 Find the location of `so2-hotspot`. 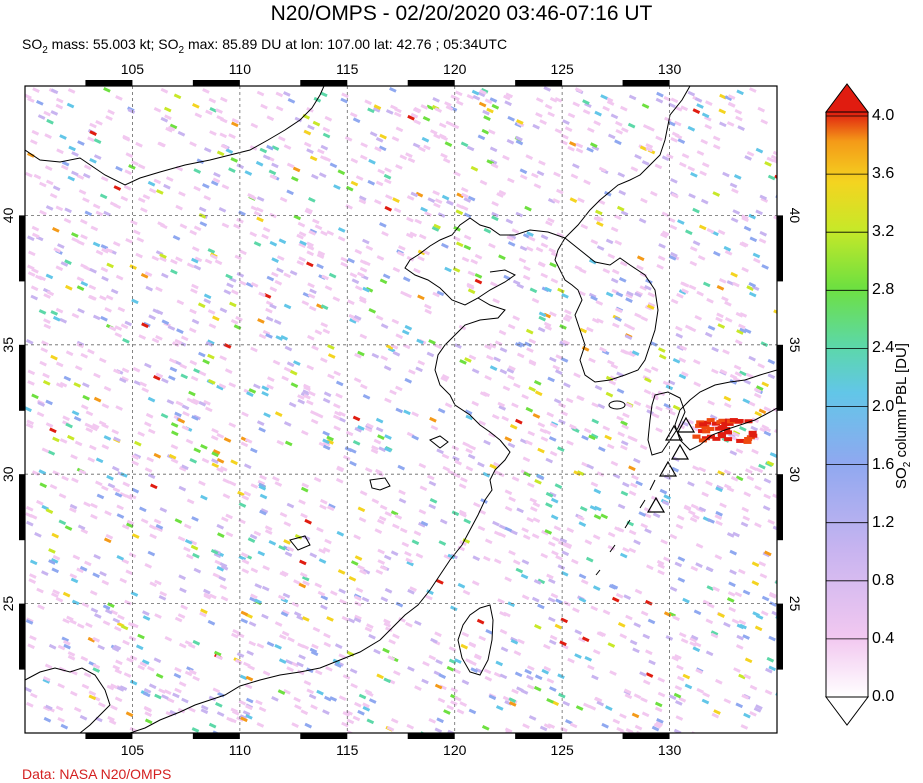

so2-hotspot is located at coordinates (696, 436).